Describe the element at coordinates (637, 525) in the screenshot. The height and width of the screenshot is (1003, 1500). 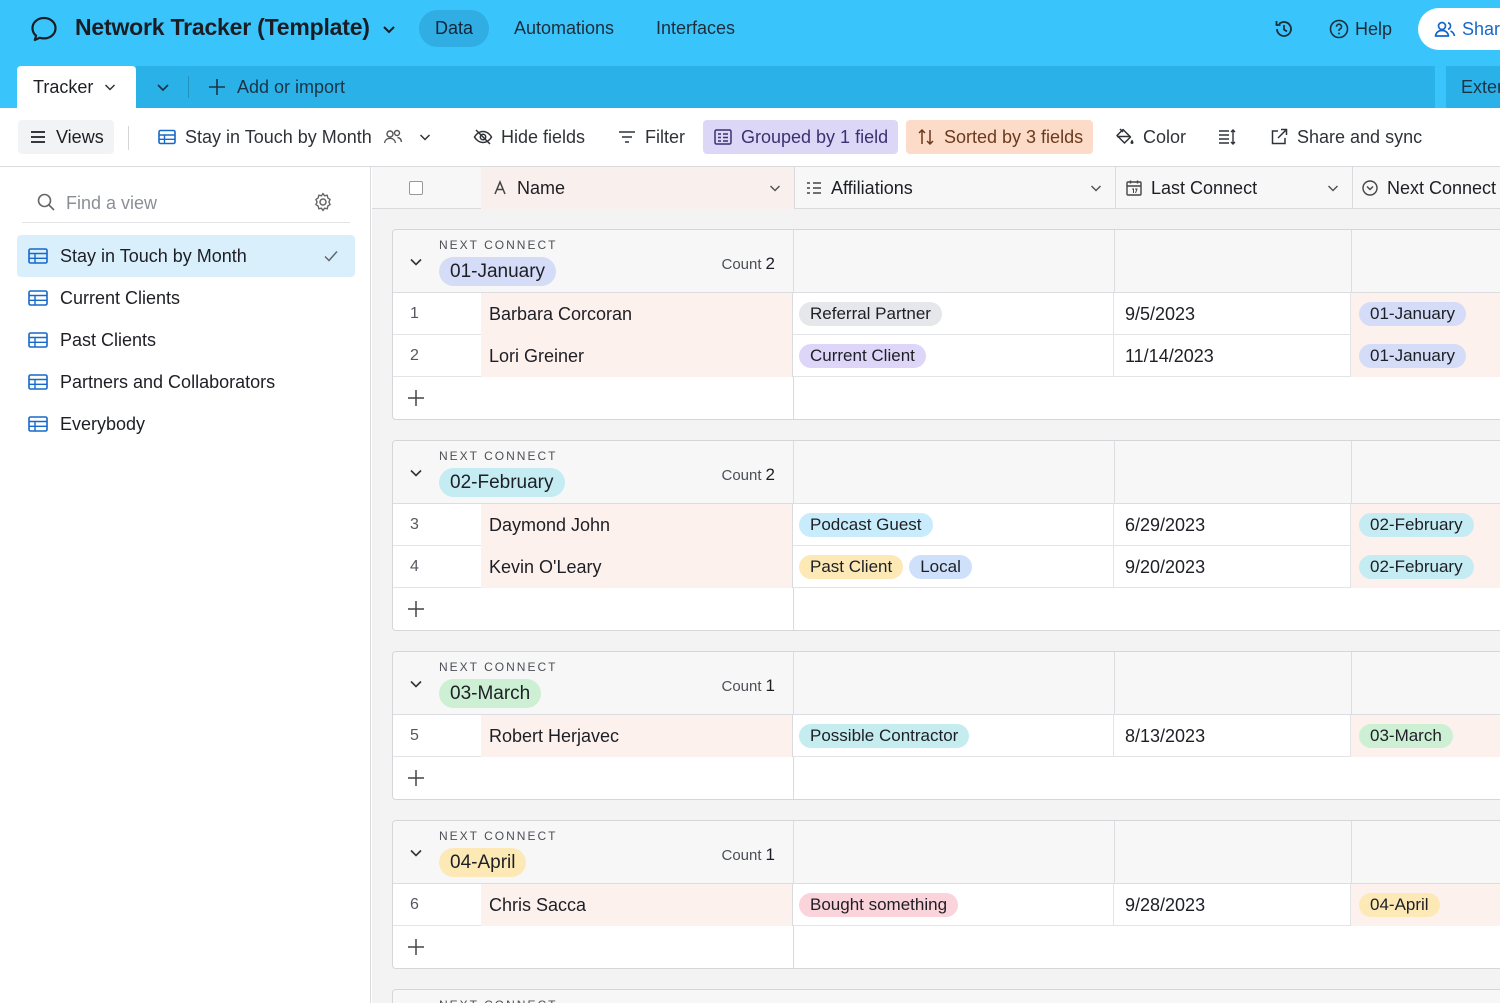
I see `name-cell: Daymond John` at that location.